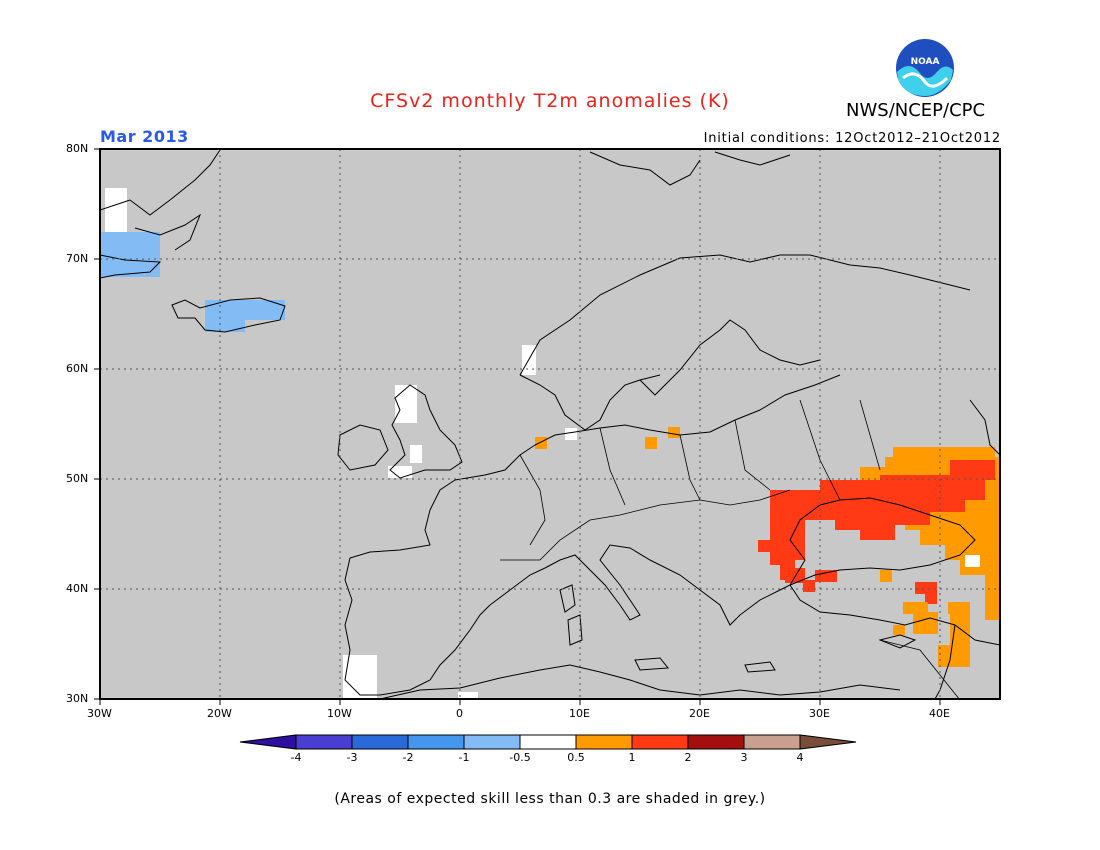 This screenshot has height=850, width=1100. Describe the element at coordinates (688, 757) in the screenshot. I see `colorbar-label: 2` at that location.